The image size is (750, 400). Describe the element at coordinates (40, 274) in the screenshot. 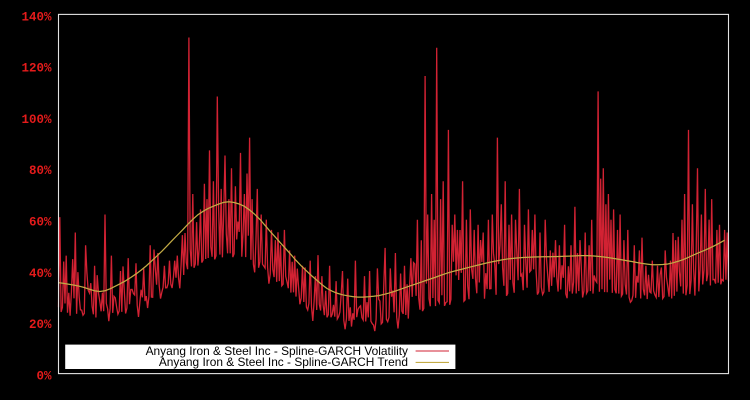

I see `svg-text: 40%` at that location.